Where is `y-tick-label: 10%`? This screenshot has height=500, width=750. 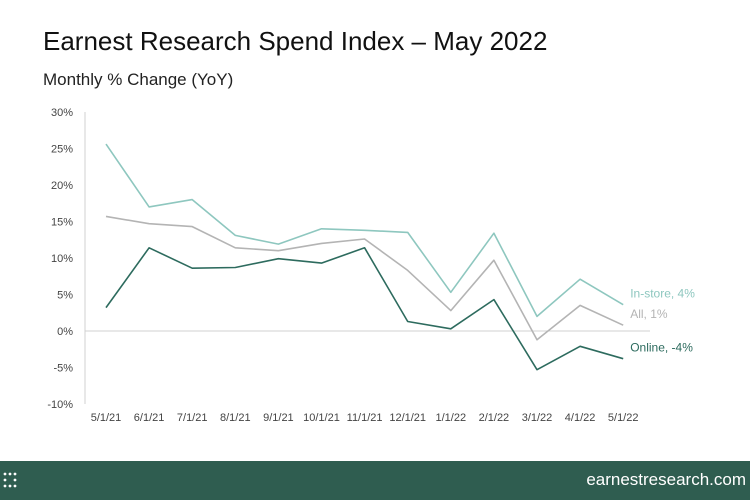
y-tick-label: 10% is located at coordinates (62, 259).